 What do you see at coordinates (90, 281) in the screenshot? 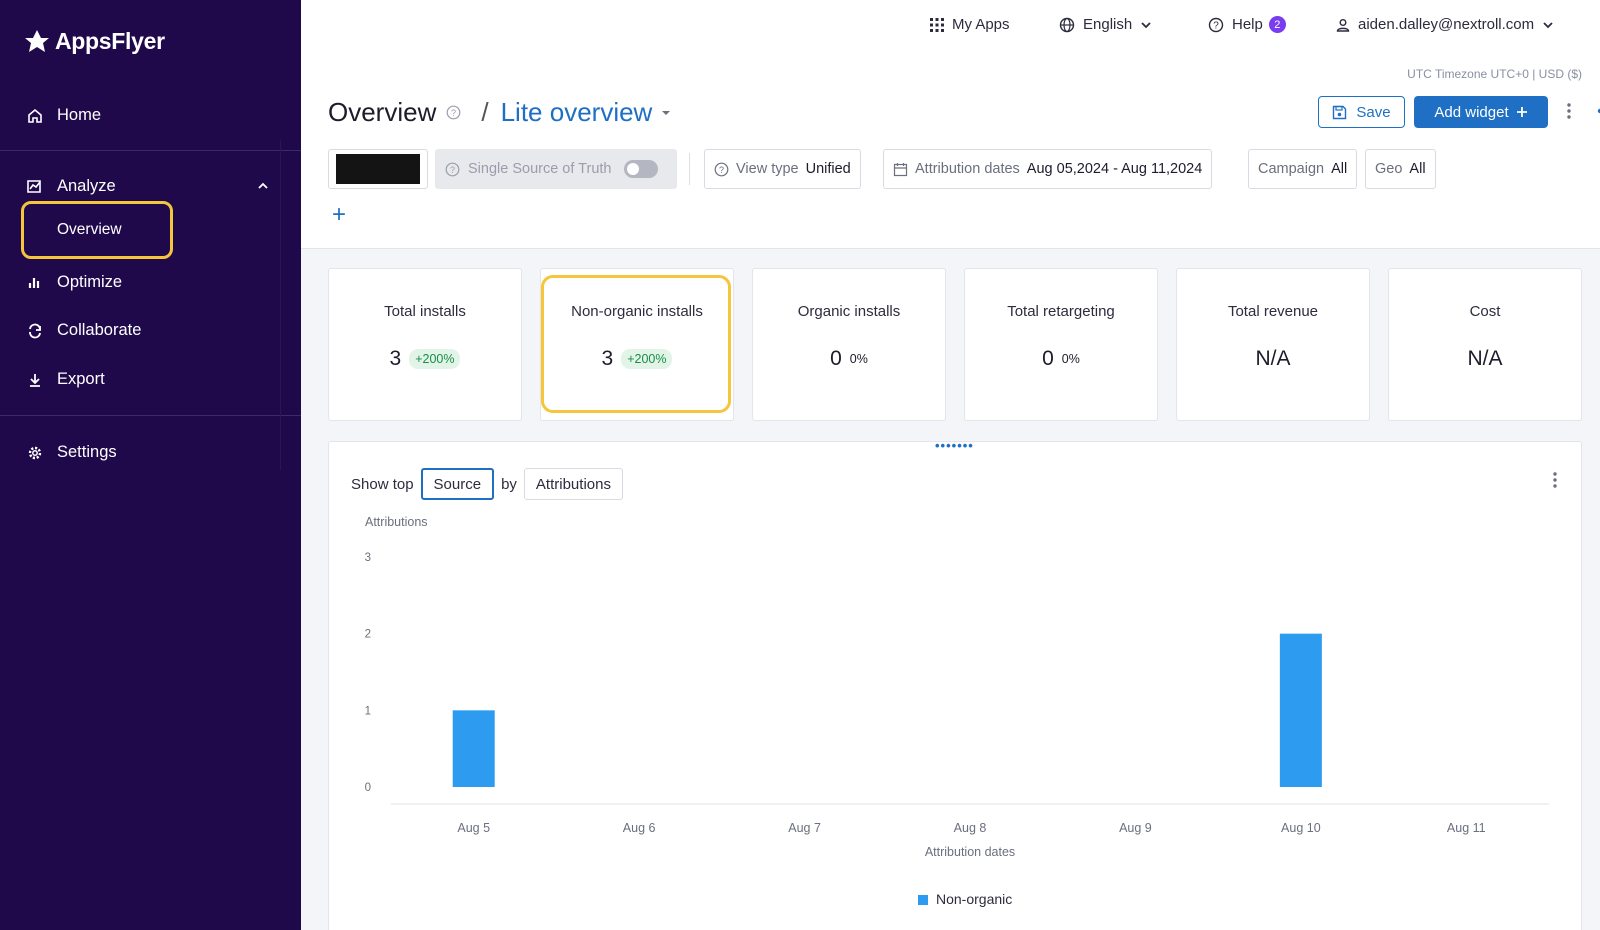
I see `sidebar-item-label: Optimize` at bounding box center [90, 281].